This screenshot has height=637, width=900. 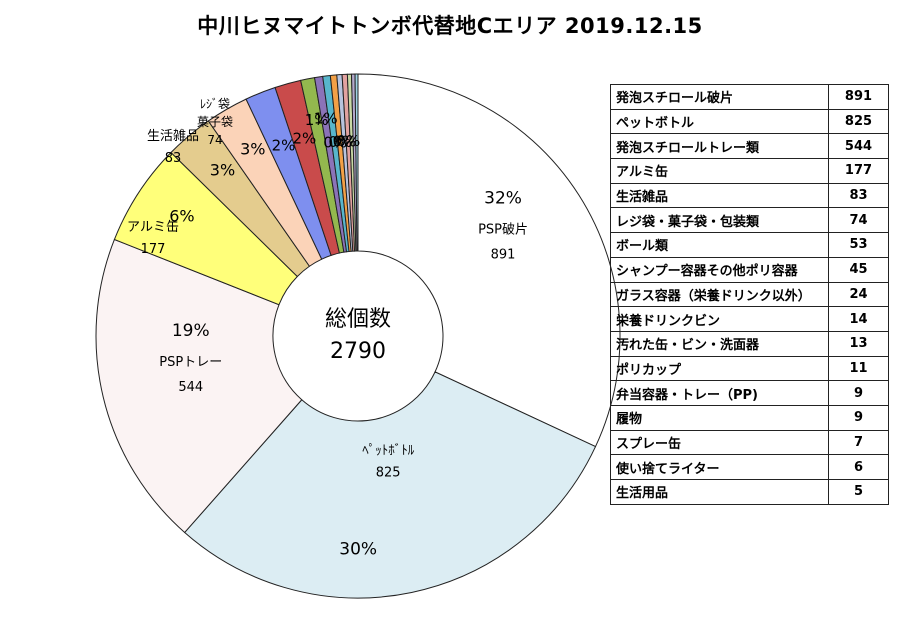 I want to click on slice-label-pct-3: 6%, so click(x=181, y=216).